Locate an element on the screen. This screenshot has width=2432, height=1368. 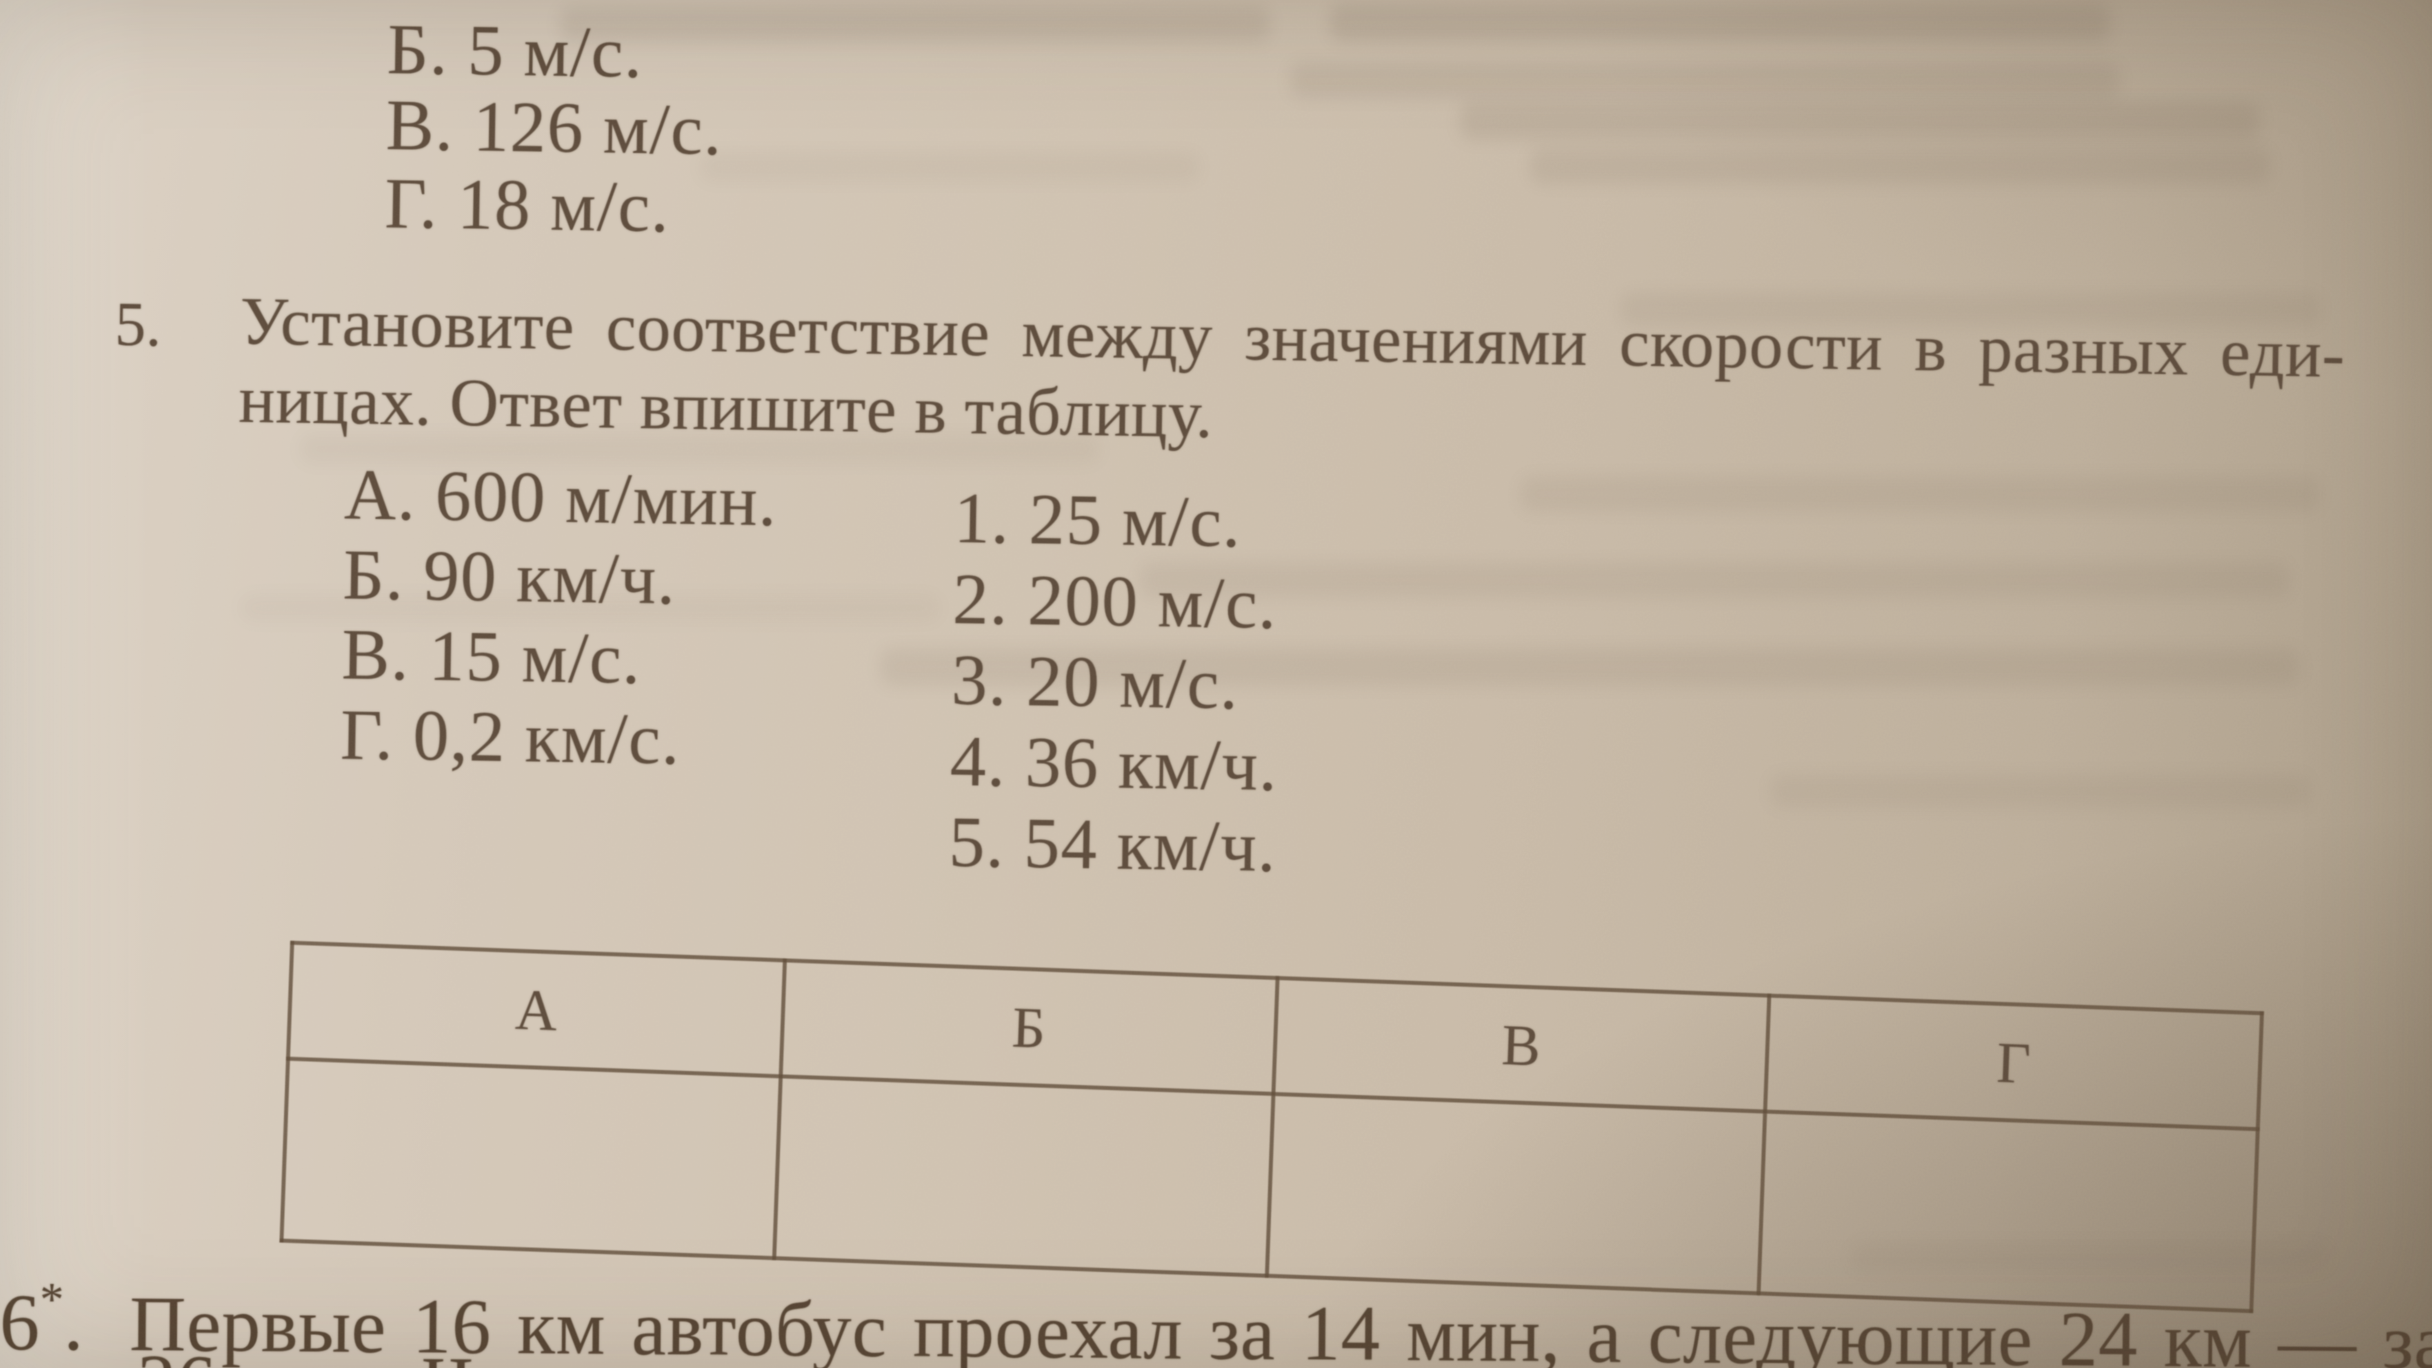
problem6-number: 6*. is located at coordinates (42, 1320).